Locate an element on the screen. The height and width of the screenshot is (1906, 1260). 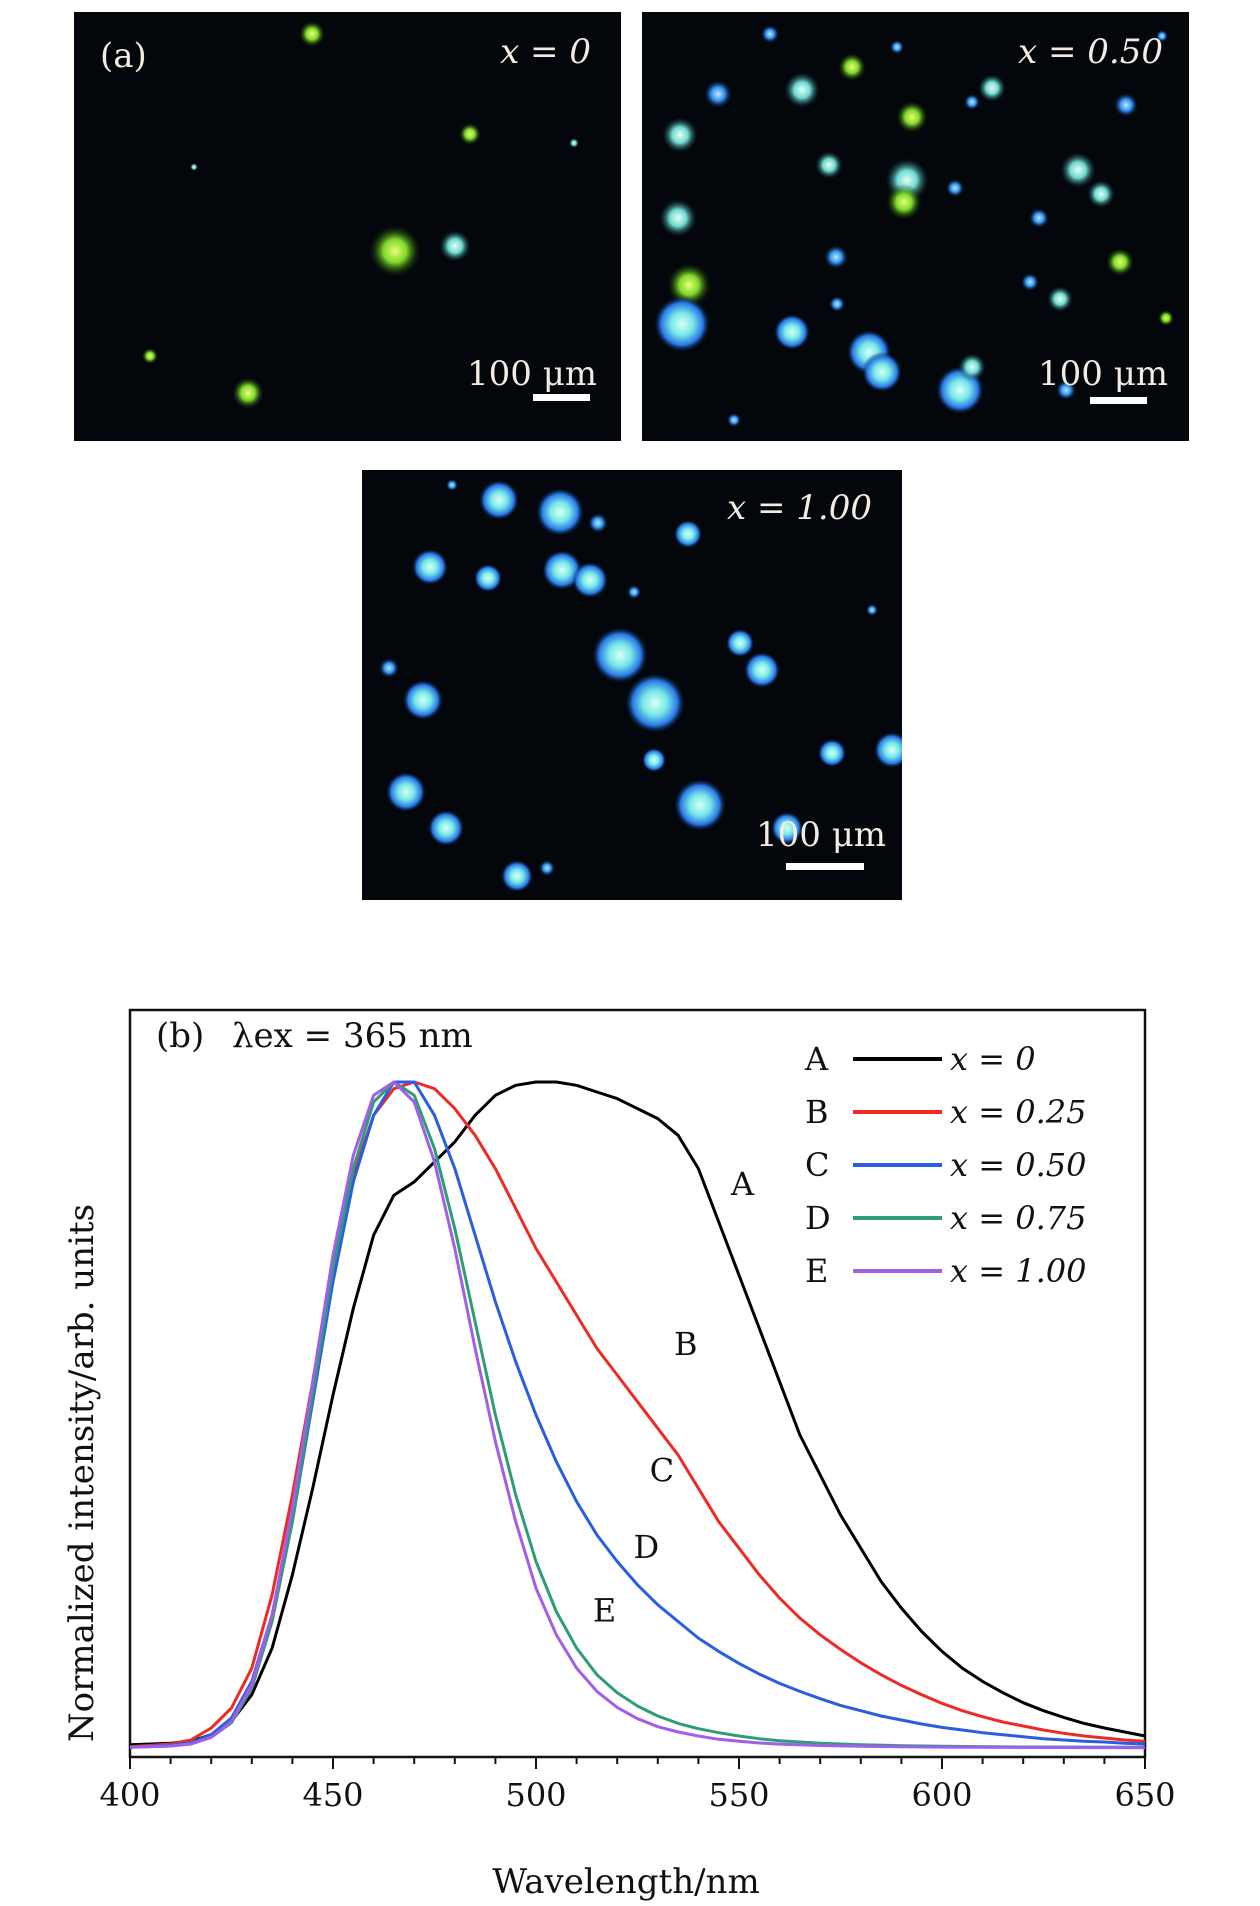
micrograph-x050-particles is located at coordinates (914, 226).